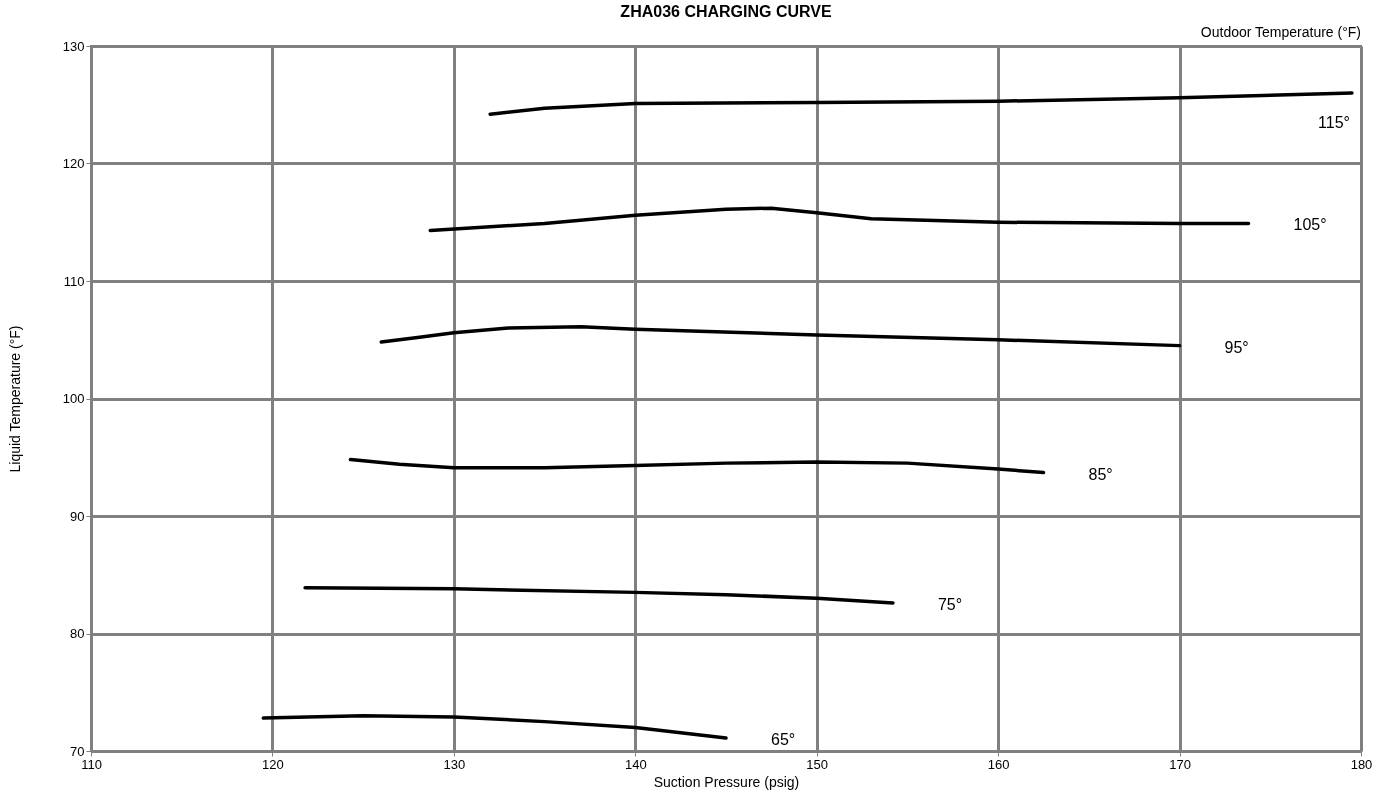  Describe the element at coordinates (1180, 764) in the screenshot. I see `x-tick-label: 170` at that location.